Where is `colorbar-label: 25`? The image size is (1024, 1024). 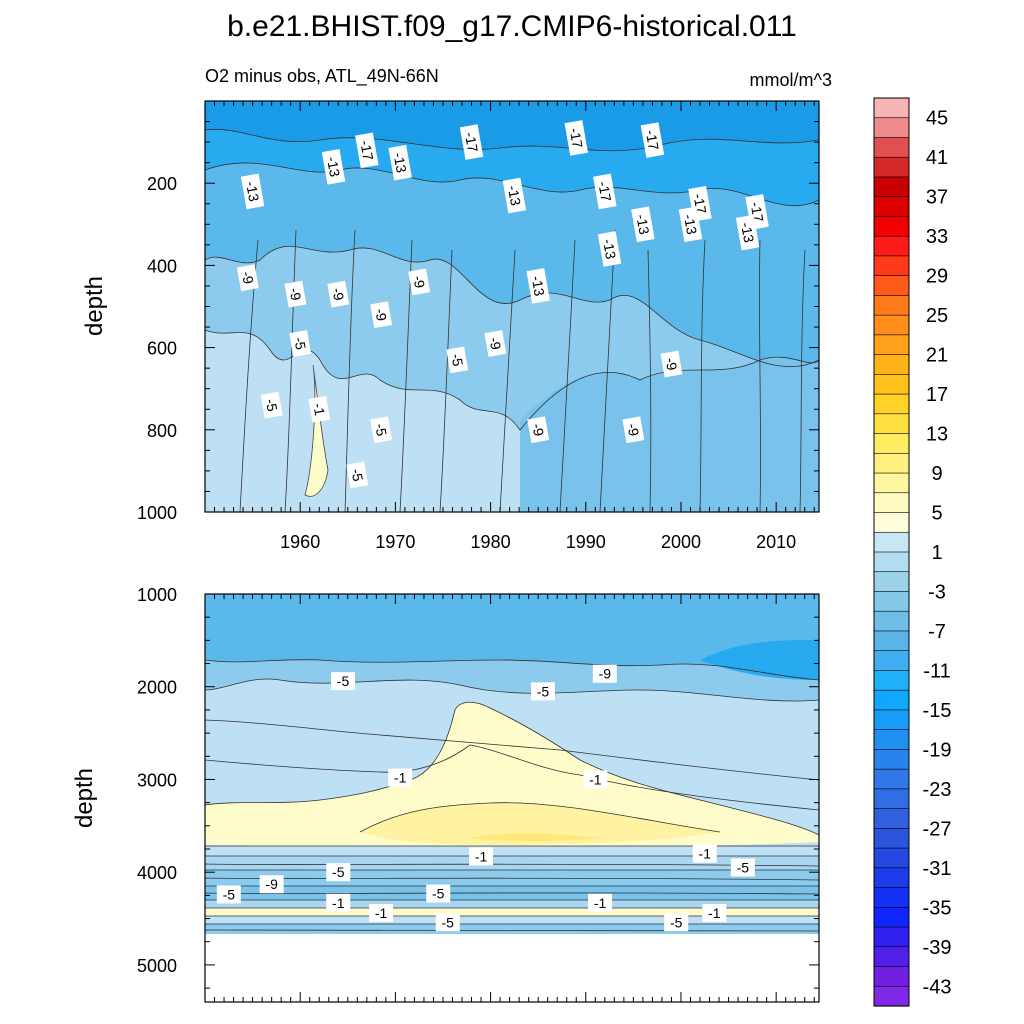 colorbar-label: 25 is located at coordinates (937, 316).